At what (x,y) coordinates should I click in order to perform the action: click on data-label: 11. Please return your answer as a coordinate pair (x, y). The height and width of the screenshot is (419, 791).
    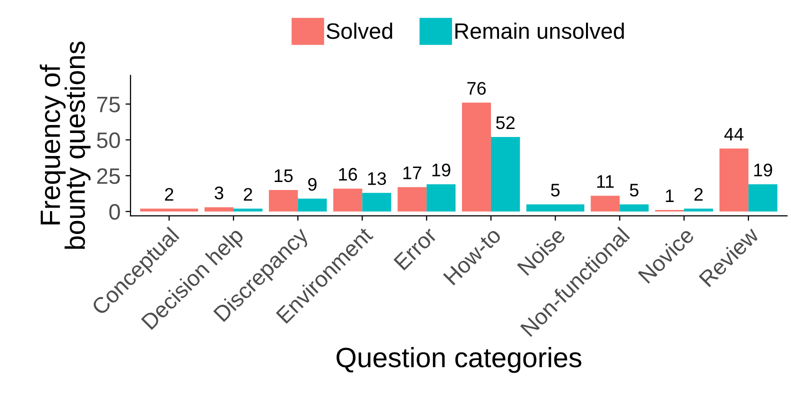
    Looking at the image, I should click on (605, 181).